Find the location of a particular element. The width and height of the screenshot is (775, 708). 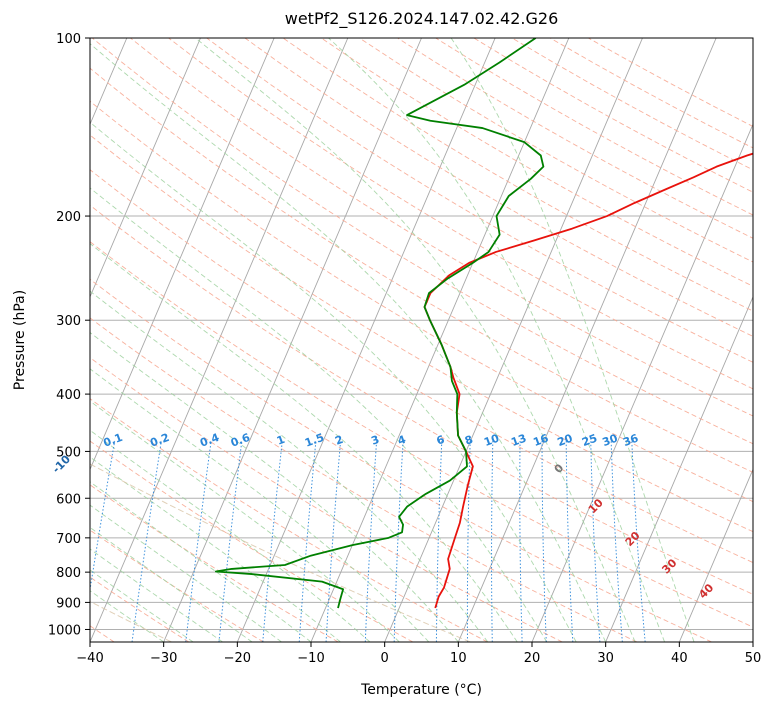

mixing-ratio-label: 0.6 is located at coordinates (240, 440).